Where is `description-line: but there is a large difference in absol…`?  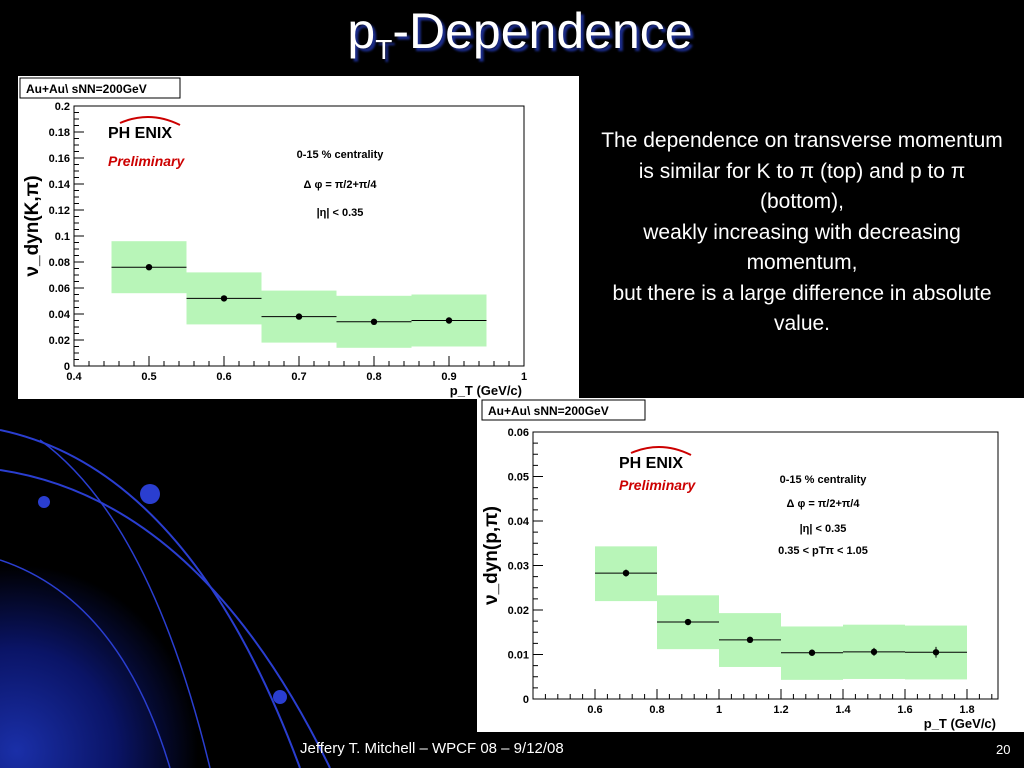
description-line: but there is a large difference in absol… is located at coordinates (802, 308).